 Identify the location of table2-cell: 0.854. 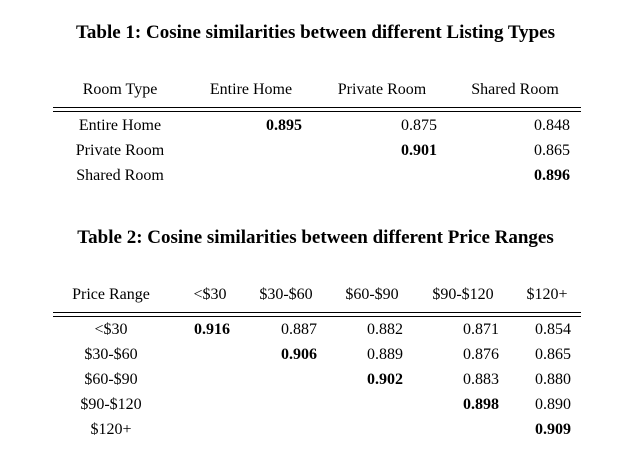
(553, 329).